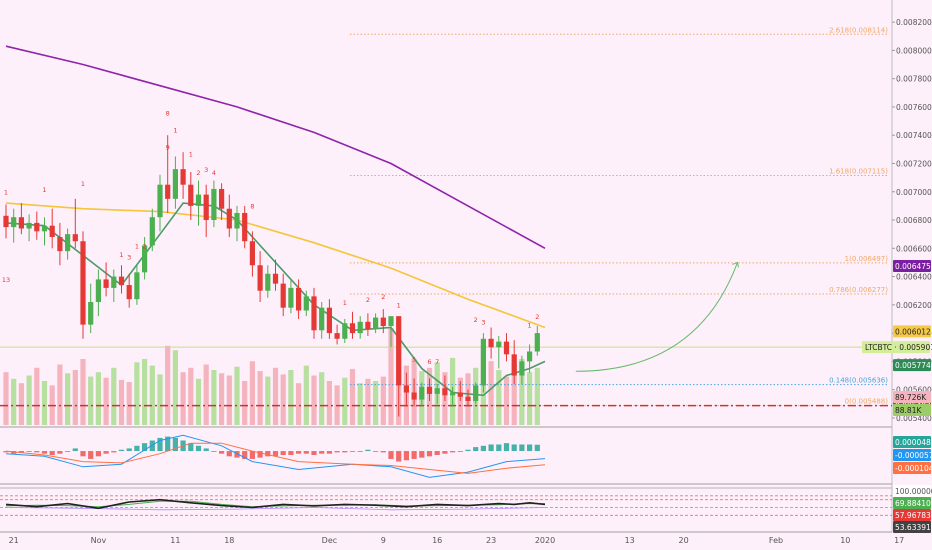 Image resolution: width=932 pixels, height=550 pixels. Describe the element at coordinates (912, 265) in the screenshot. I see `price-badge` at that location.